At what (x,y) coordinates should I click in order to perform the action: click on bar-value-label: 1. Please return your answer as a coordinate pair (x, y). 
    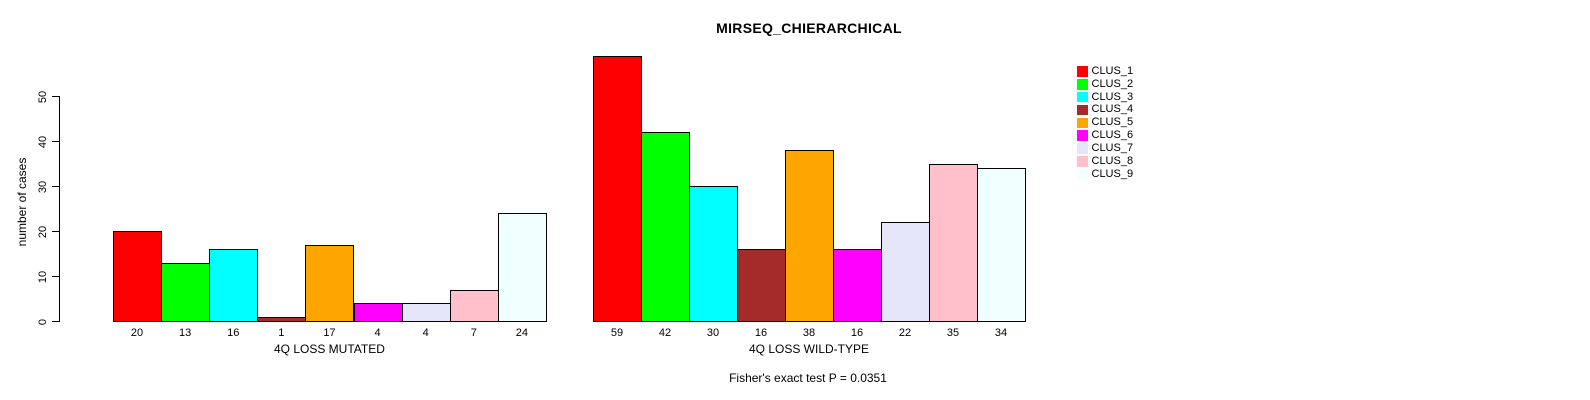
    Looking at the image, I should click on (281, 333).